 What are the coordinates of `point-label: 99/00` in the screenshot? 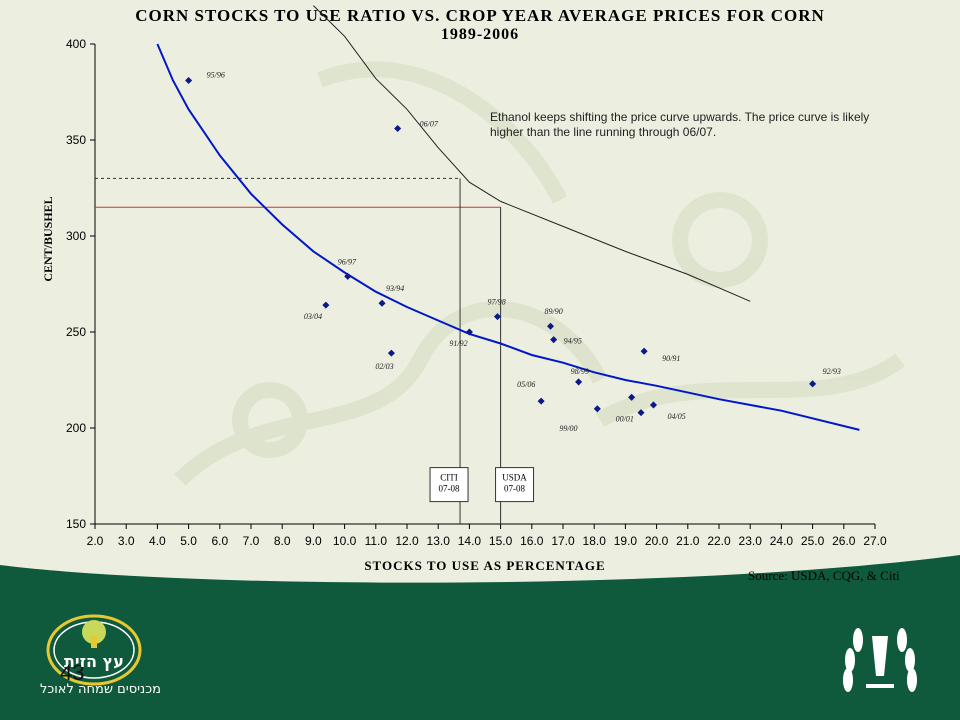 It's located at (568, 428).